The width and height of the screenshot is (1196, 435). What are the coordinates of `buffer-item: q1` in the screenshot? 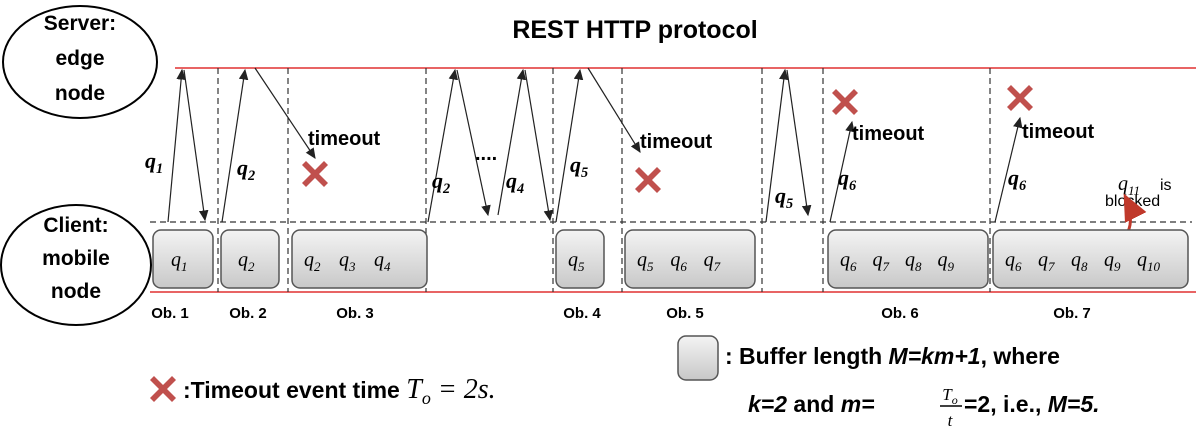 It's located at (179, 261).